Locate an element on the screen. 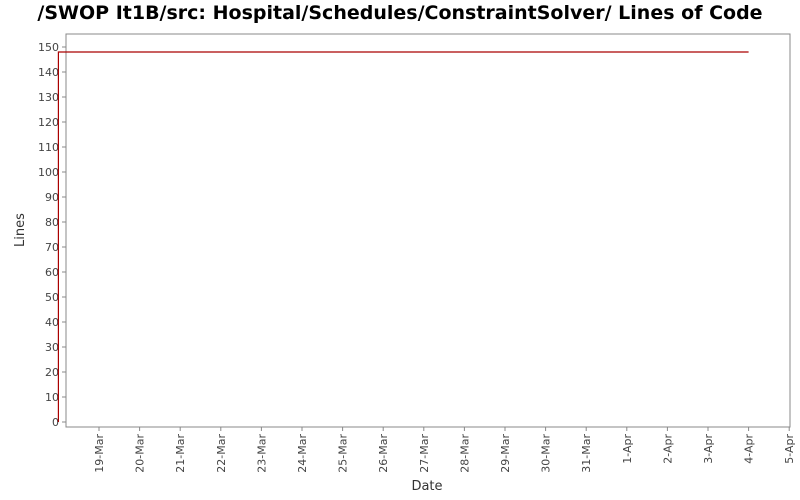 The height and width of the screenshot is (500, 800). y-tick-label: 80 is located at coordinates (52, 222).